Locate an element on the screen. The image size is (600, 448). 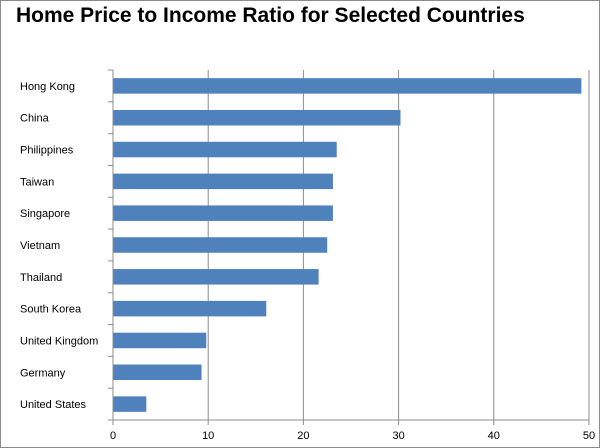
category-label: United States is located at coordinates (53, 405).